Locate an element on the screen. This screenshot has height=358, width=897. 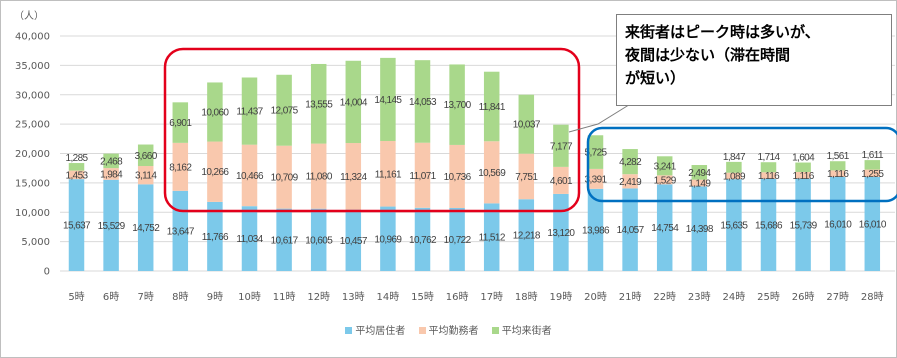
label-residents: 15,635 is located at coordinates (734, 226).